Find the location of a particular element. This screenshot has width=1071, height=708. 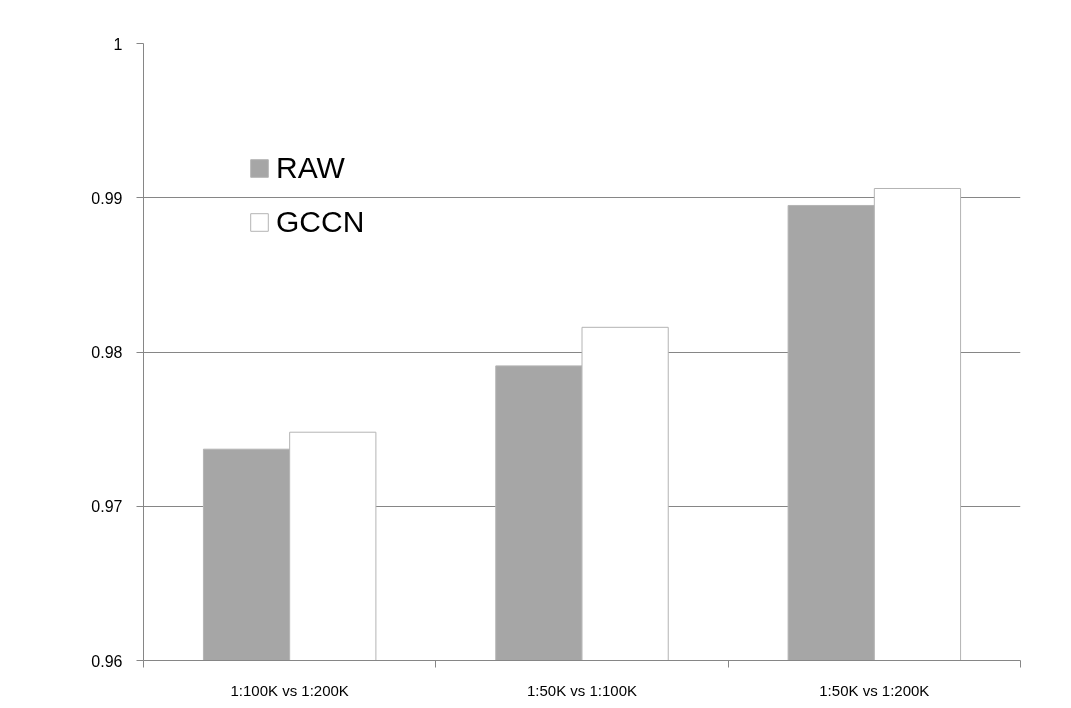

x-tick-label: 1:100K vs 1:200K is located at coordinates (289, 690).